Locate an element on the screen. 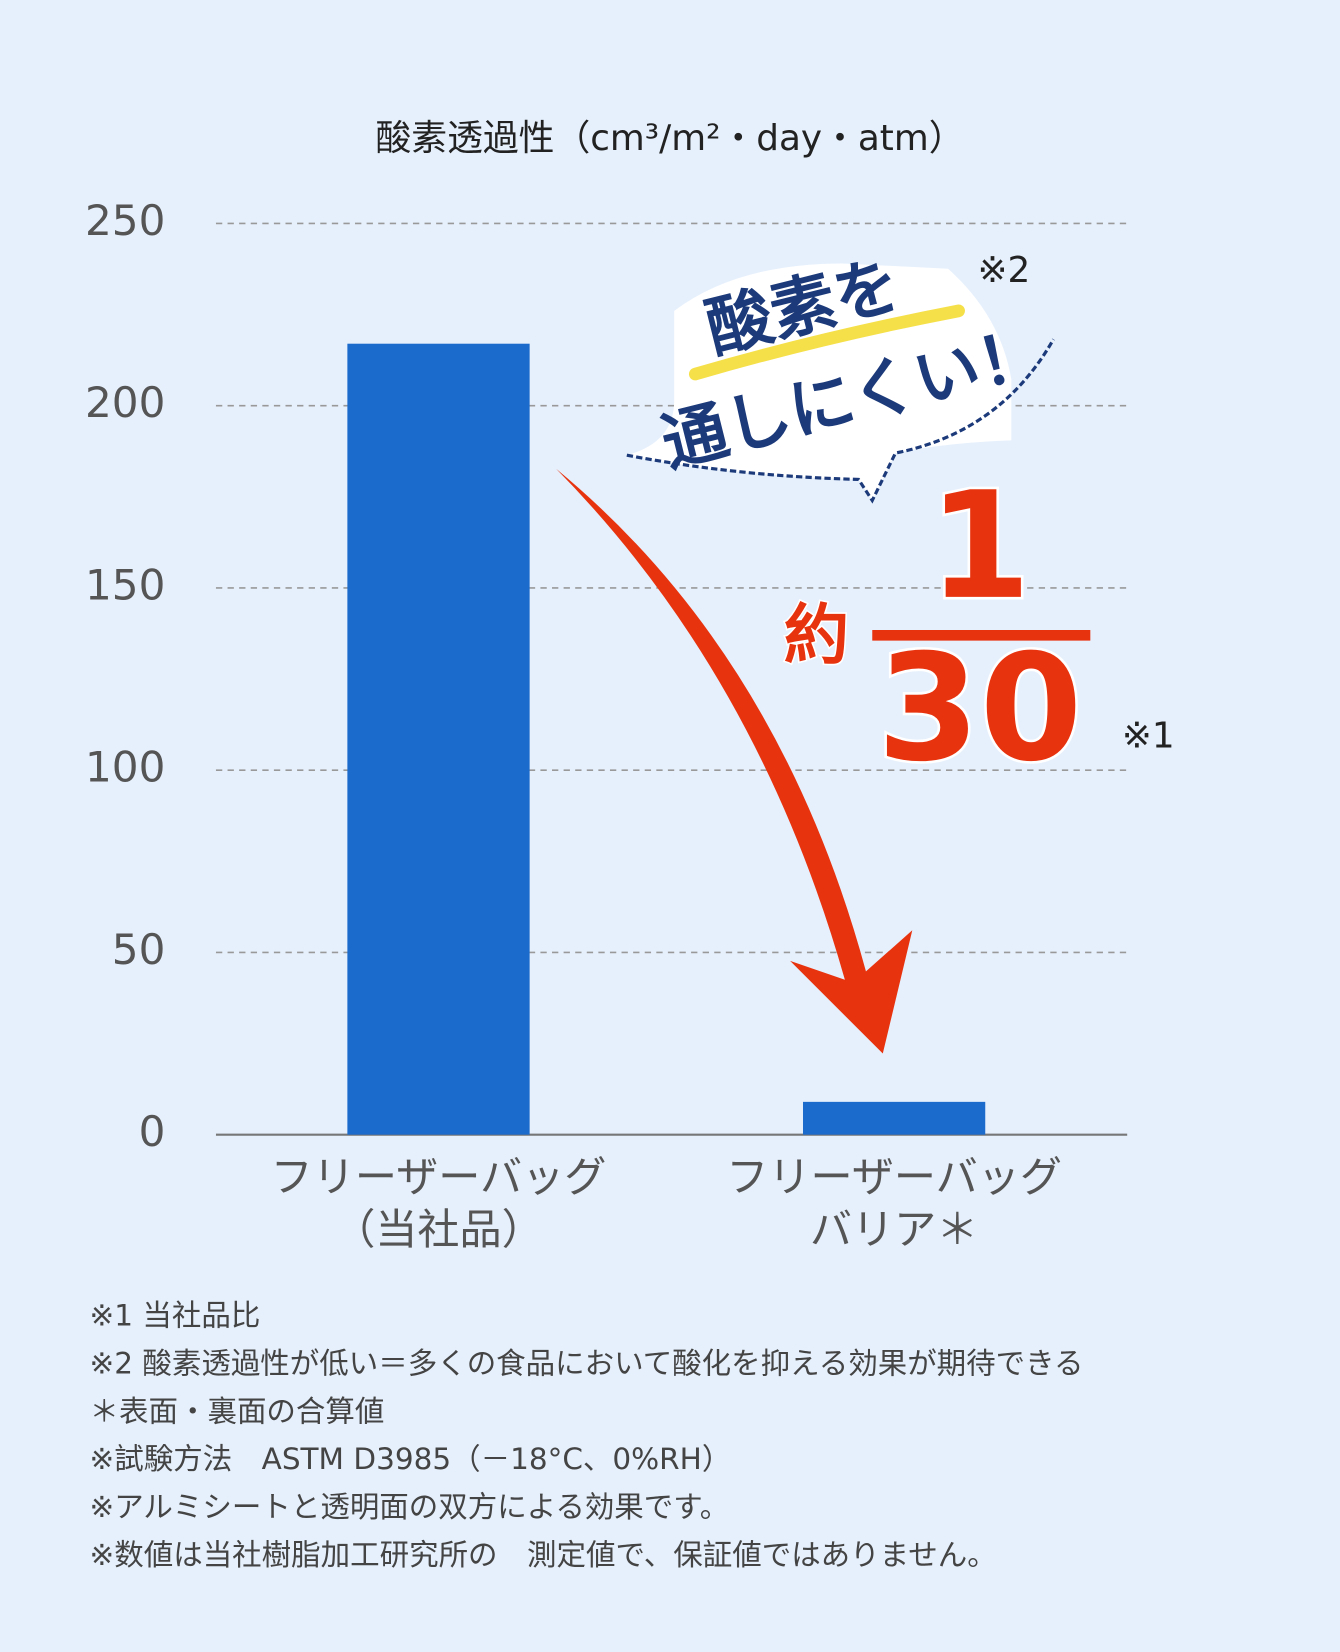 The height and width of the screenshot is (1652, 1340). highlight is located at coordinates (826, 342).